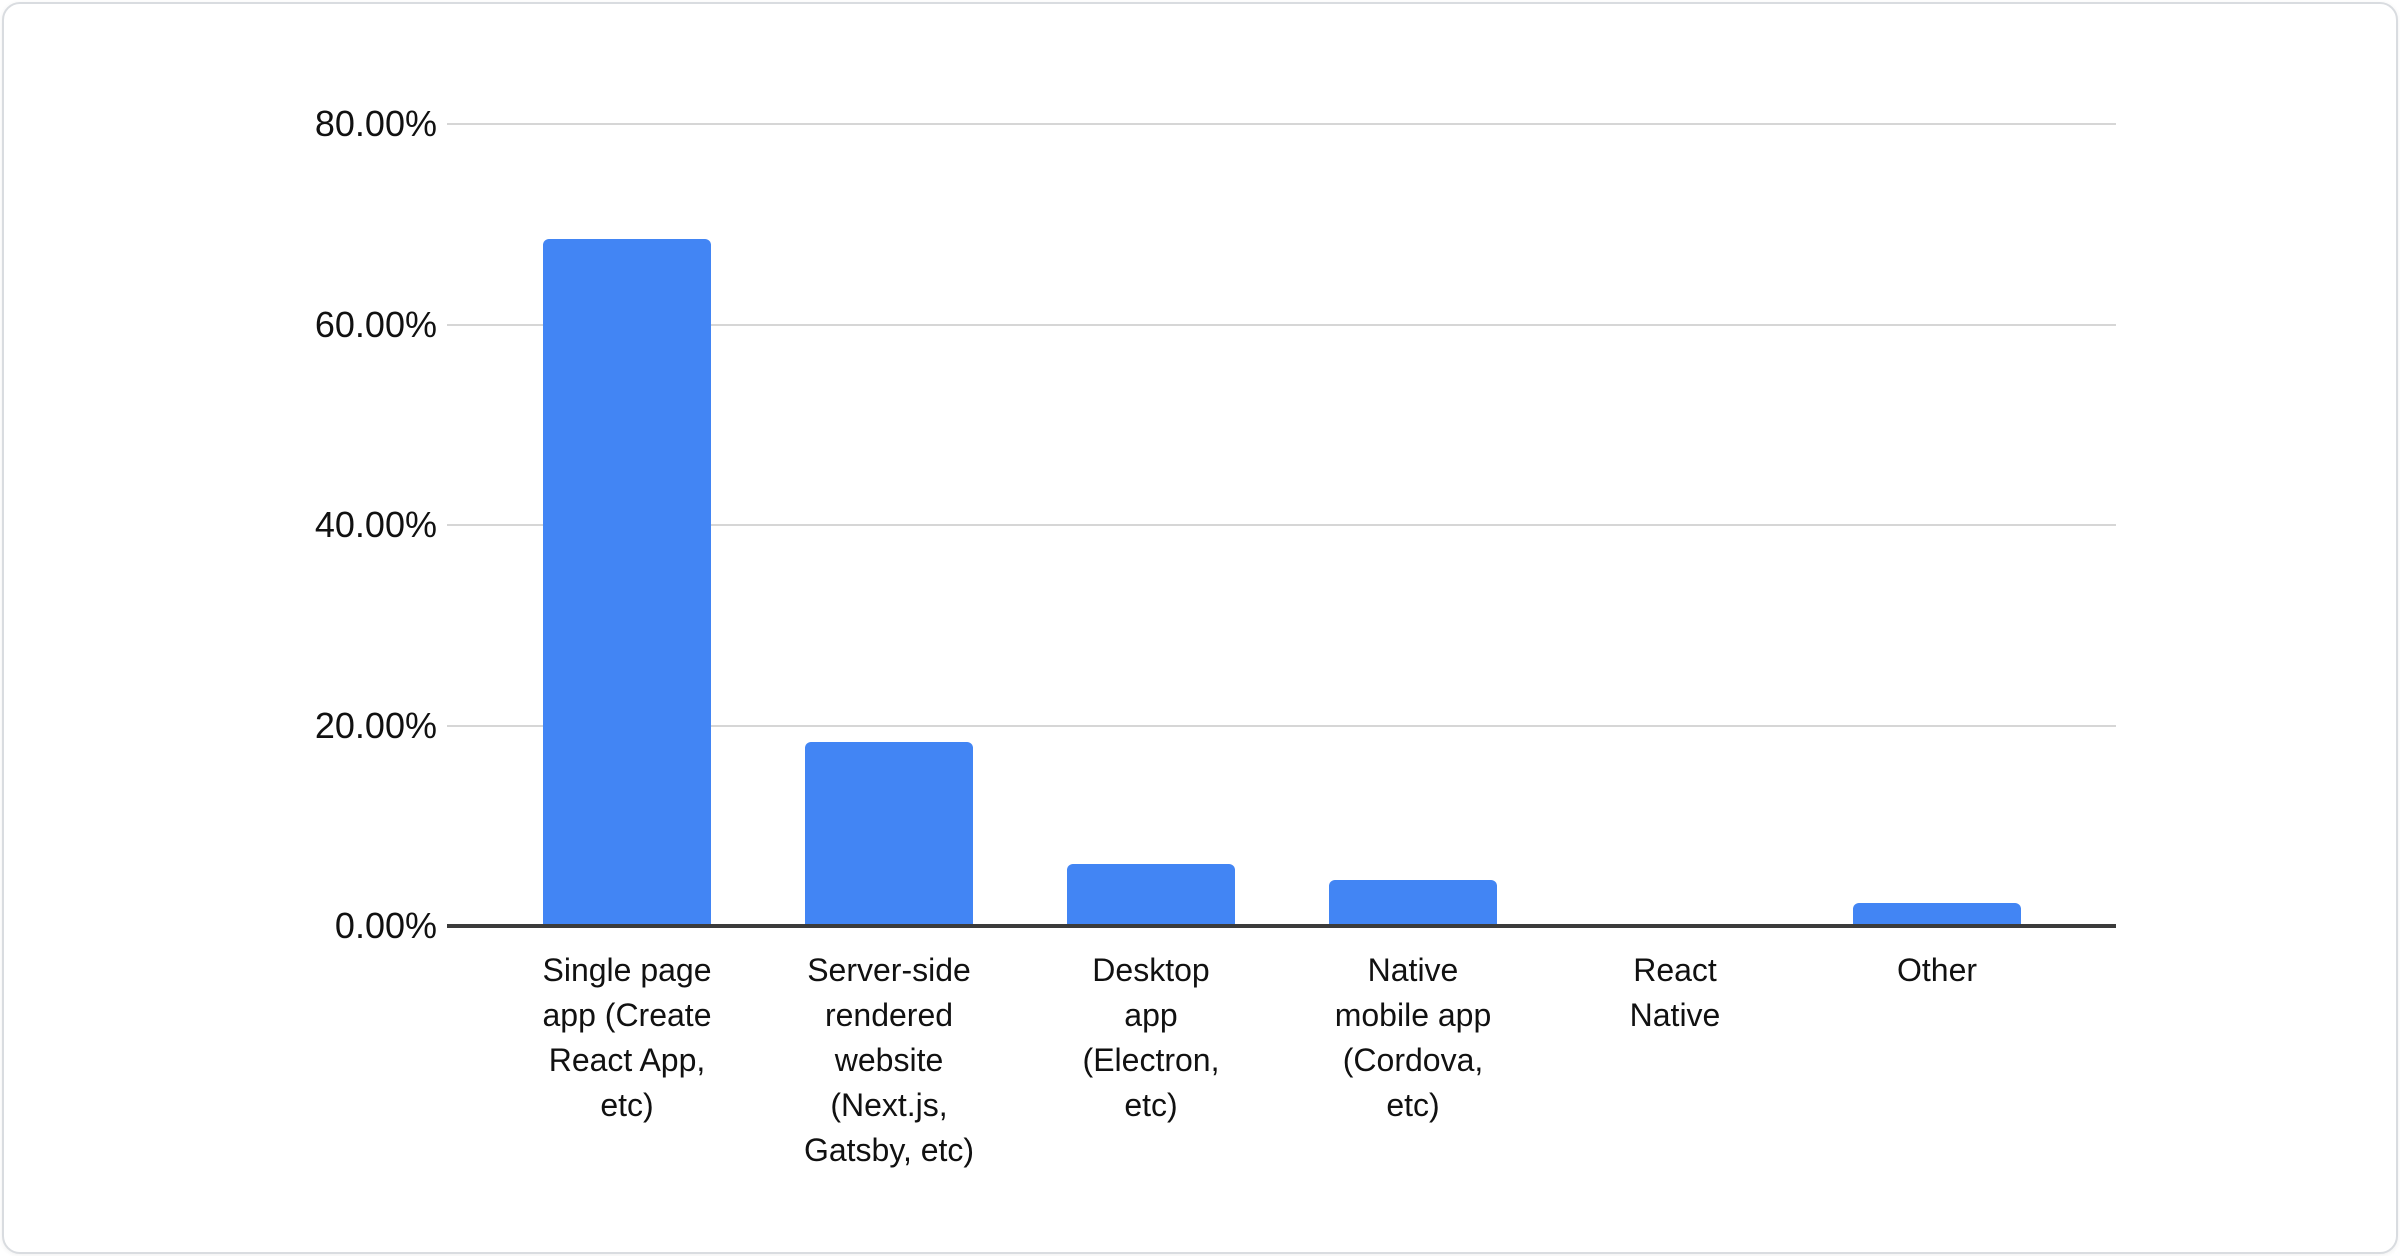 Image resolution: width=2400 pixels, height=1256 pixels. I want to click on x-axis-label-native-mobile-app: Native mobile app (Cordova, etc), so click(1413, 1037).